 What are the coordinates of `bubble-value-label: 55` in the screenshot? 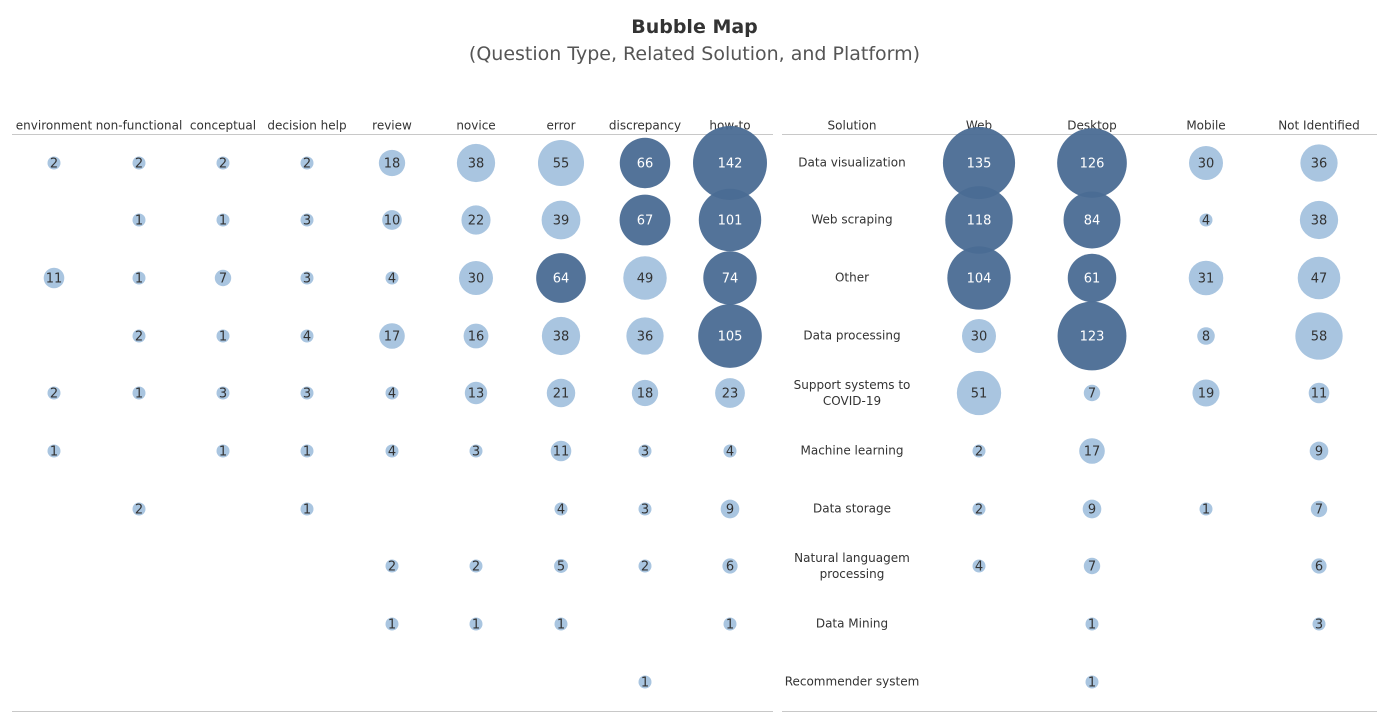 It's located at (561, 164).